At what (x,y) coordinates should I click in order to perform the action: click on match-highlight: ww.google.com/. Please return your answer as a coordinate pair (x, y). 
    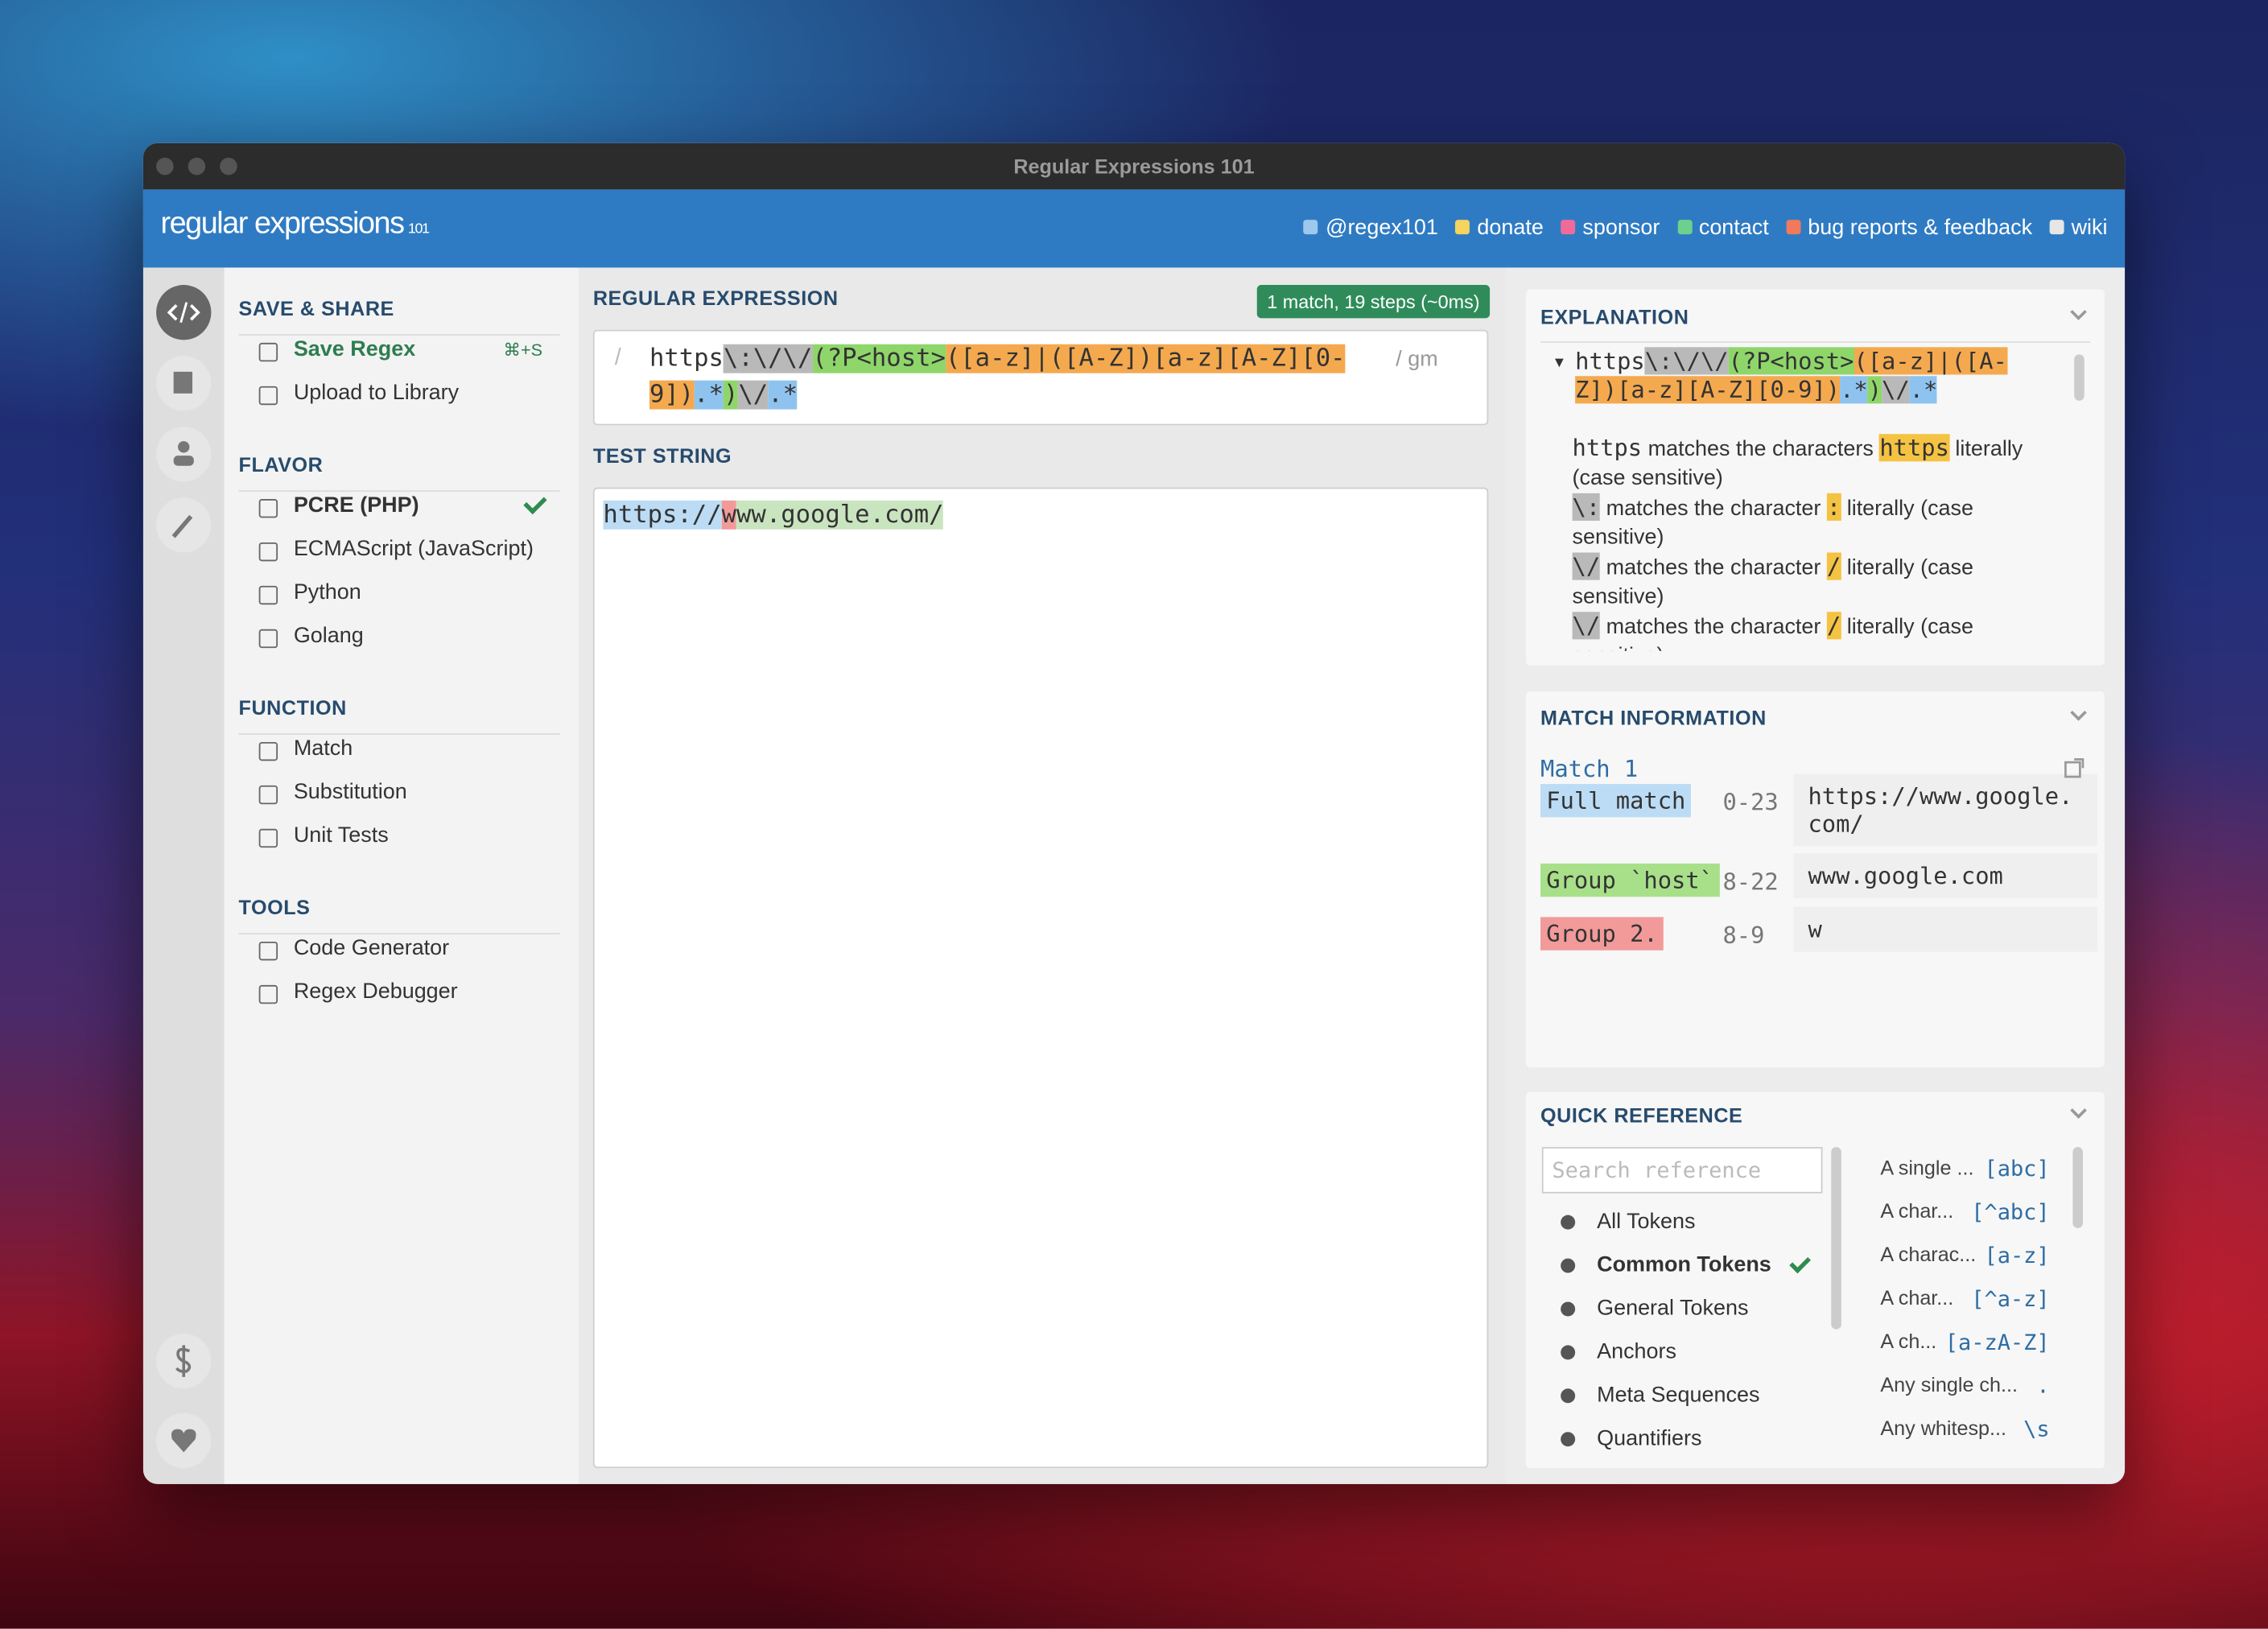
    Looking at the image, I should click on (840, 515).